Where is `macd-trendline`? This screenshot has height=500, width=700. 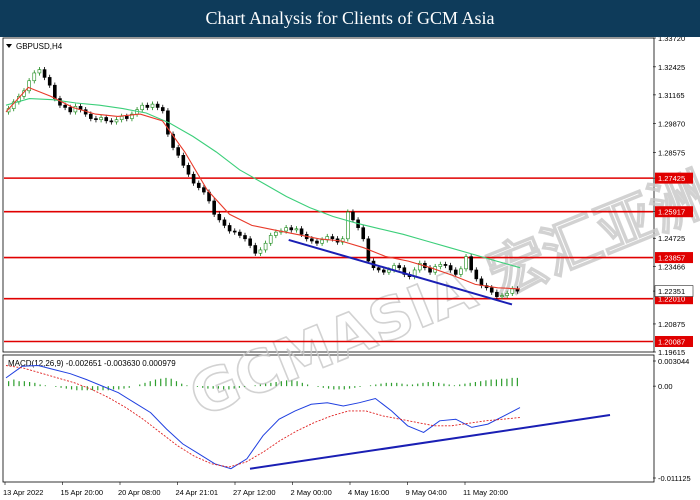 macd-trendline is located at coordinates (430, 442).